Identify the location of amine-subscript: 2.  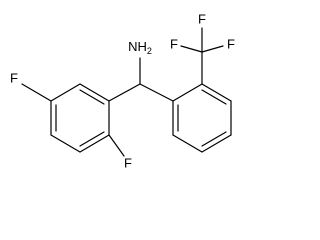
(149, 51).